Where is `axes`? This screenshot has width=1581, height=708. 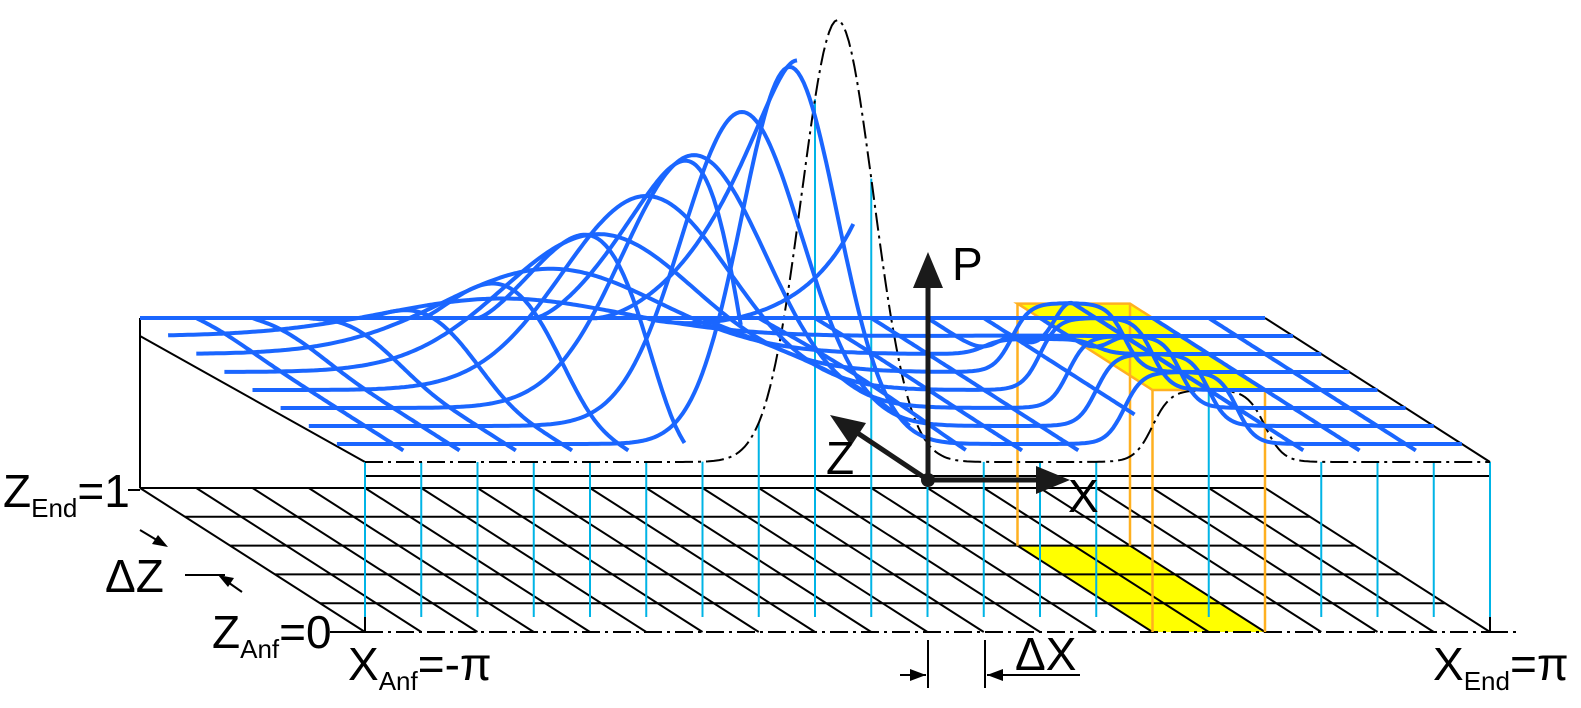
axes is located at coordinates (950, 373).